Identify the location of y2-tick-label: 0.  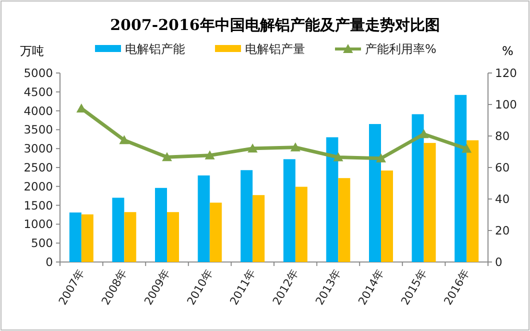
(498, 262).